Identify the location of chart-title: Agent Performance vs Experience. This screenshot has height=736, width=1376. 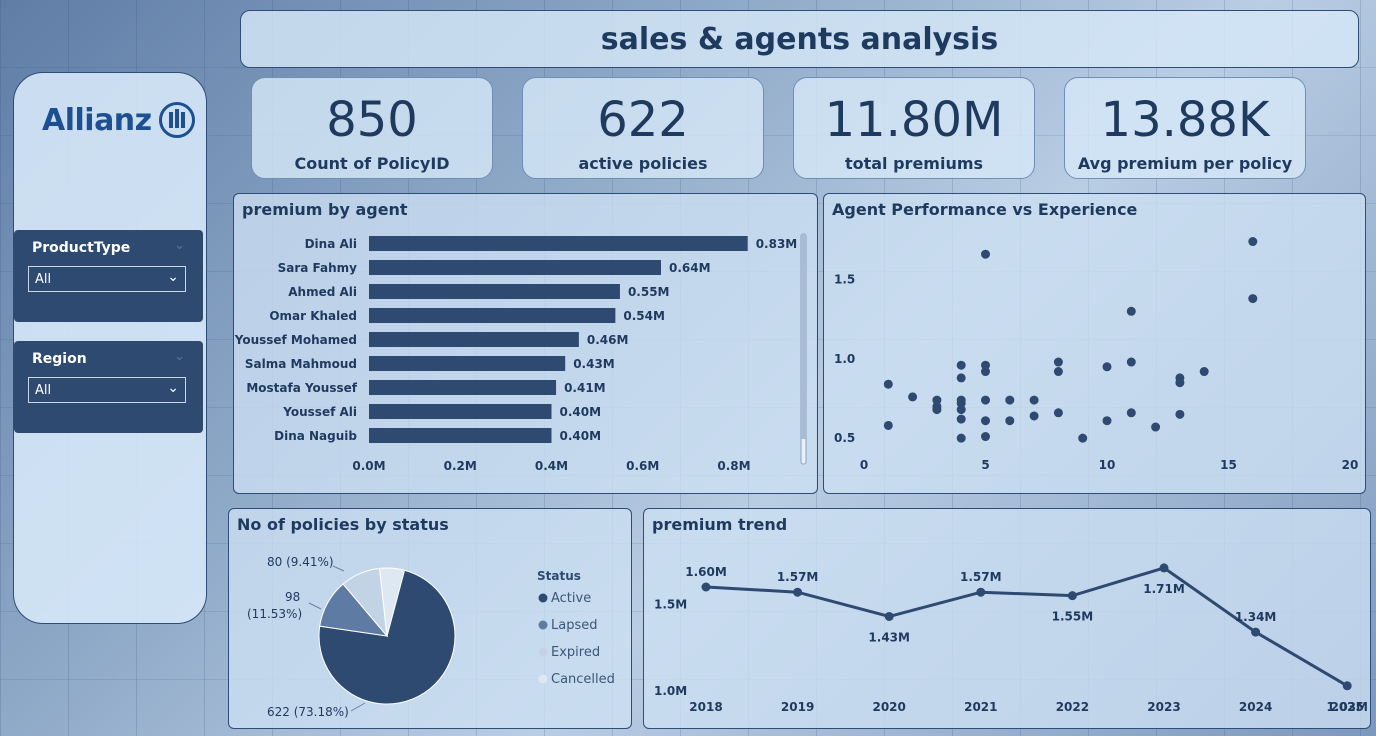
(985, 209).